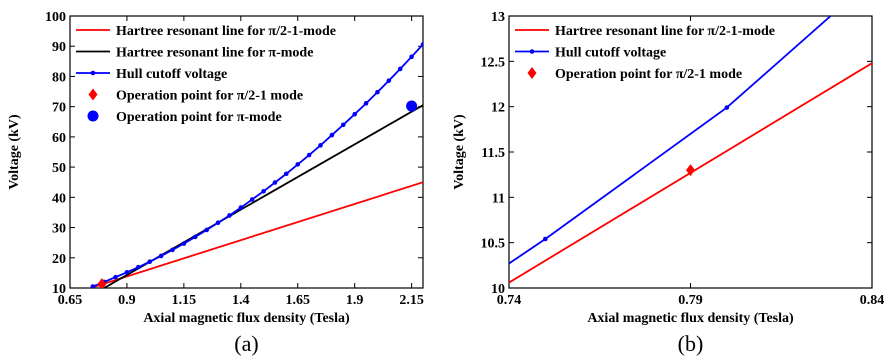 The height and width of the screenshot is (358, 888). Describe the element at coordinates (59, 108) in the screenshot. I see `y-tick-label: 70` at that location.